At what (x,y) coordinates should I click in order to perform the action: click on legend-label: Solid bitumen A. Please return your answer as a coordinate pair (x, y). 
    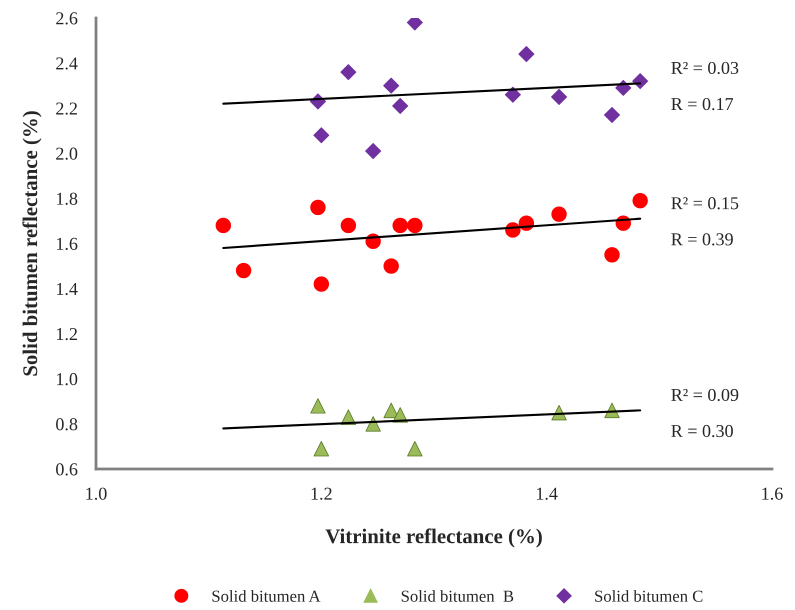
    Looking at the image, I should click on (266, 596).